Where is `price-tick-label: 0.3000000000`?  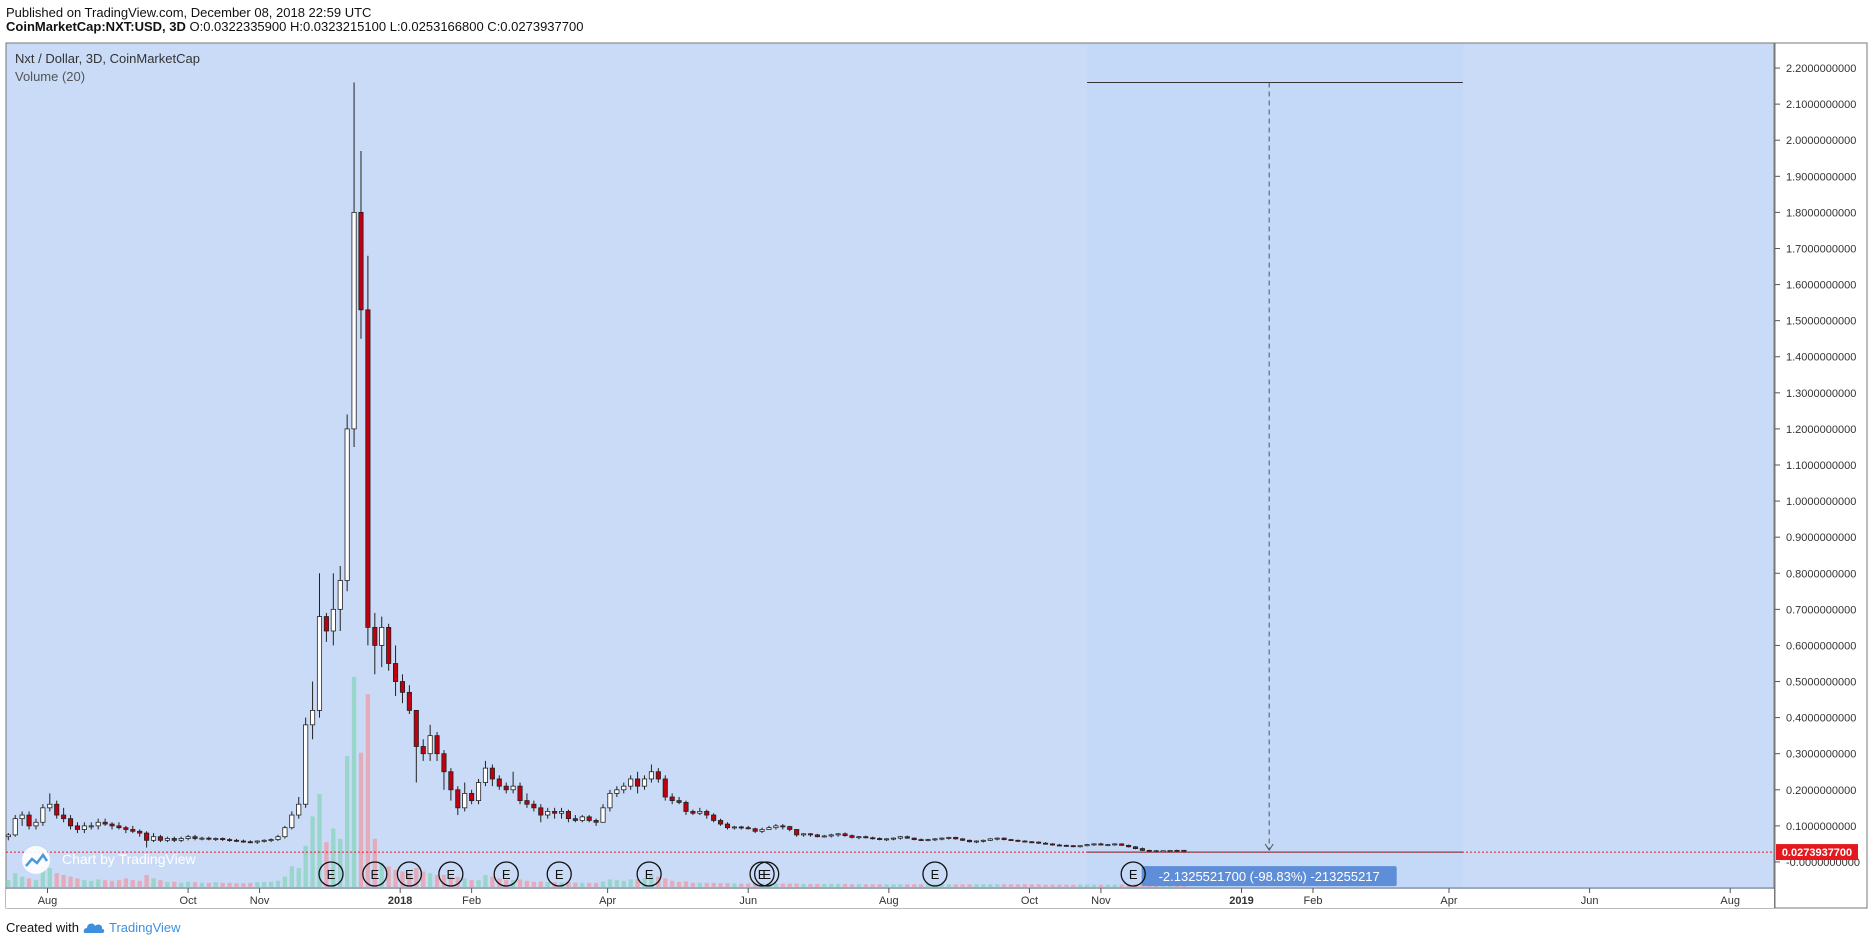 price-tick-label: 0.3000000000 is located at coordinates (1821, 755).